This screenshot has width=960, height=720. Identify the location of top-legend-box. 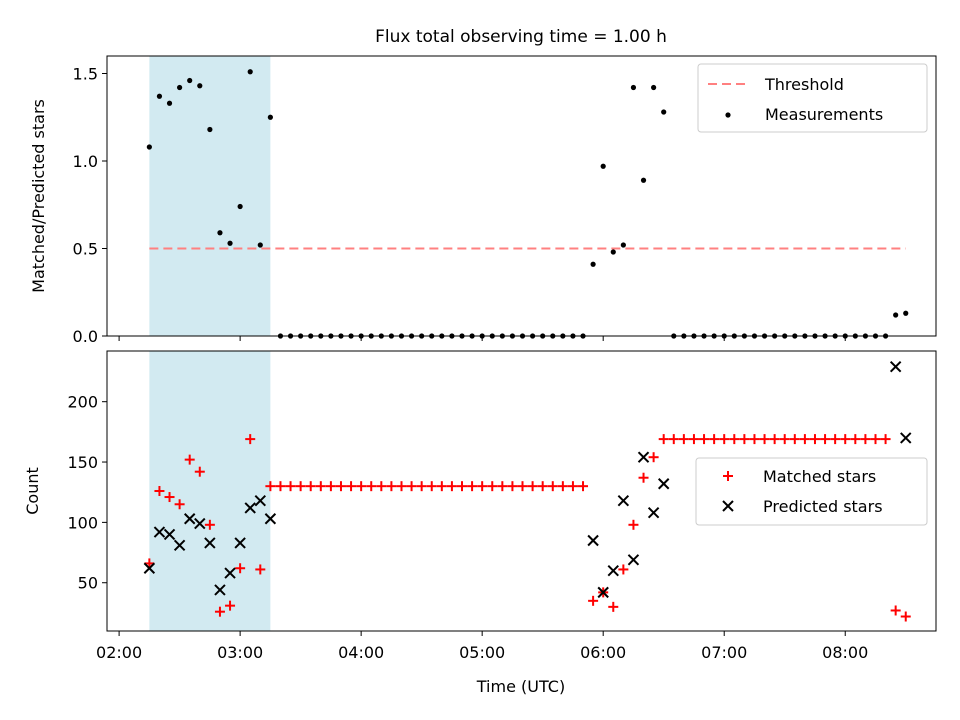
(812, 98).